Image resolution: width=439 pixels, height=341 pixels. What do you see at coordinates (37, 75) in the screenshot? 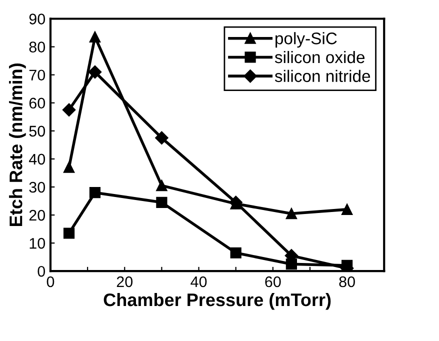
I see `y-tick-label: 70` at bounding box center [37, 75].